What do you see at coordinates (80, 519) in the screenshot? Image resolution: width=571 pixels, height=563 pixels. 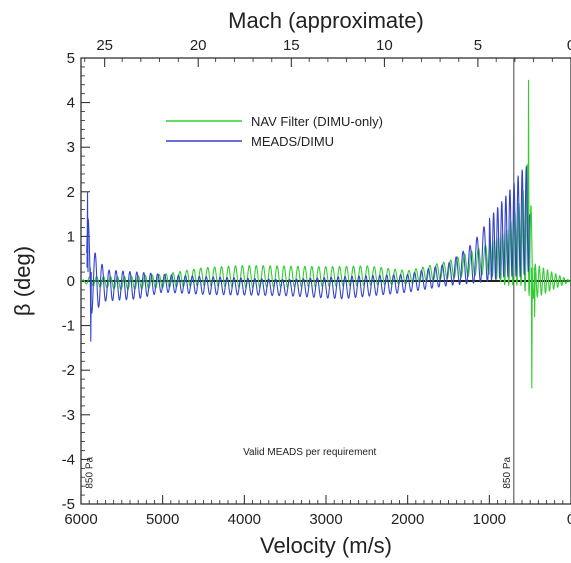 I see `x-tick-label: 6000` at bounding box center [80, 519].